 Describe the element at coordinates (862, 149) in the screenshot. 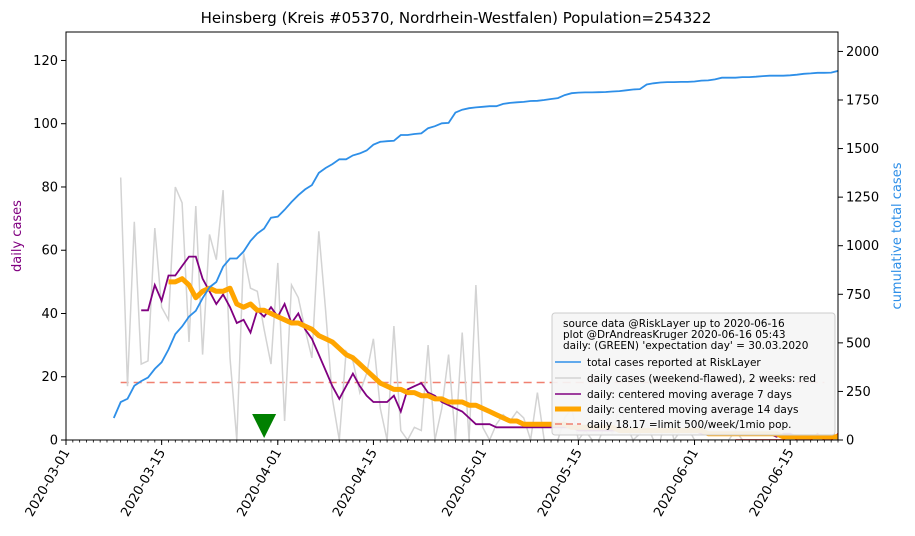

I see `right-tick-label-6: 1500` at that location.